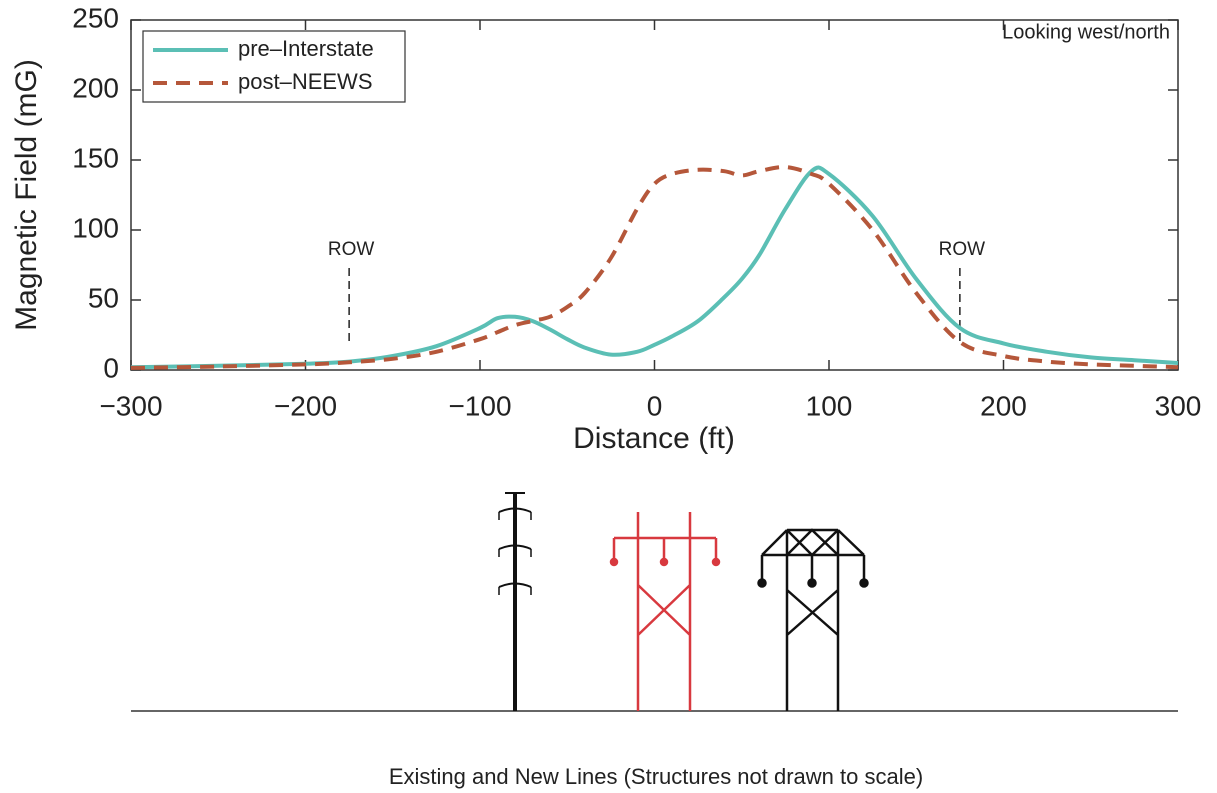 Image resolution: width=1217 pixels, height=793 pixels. I want to click on x-tick-label: −300, so click(130, 405).